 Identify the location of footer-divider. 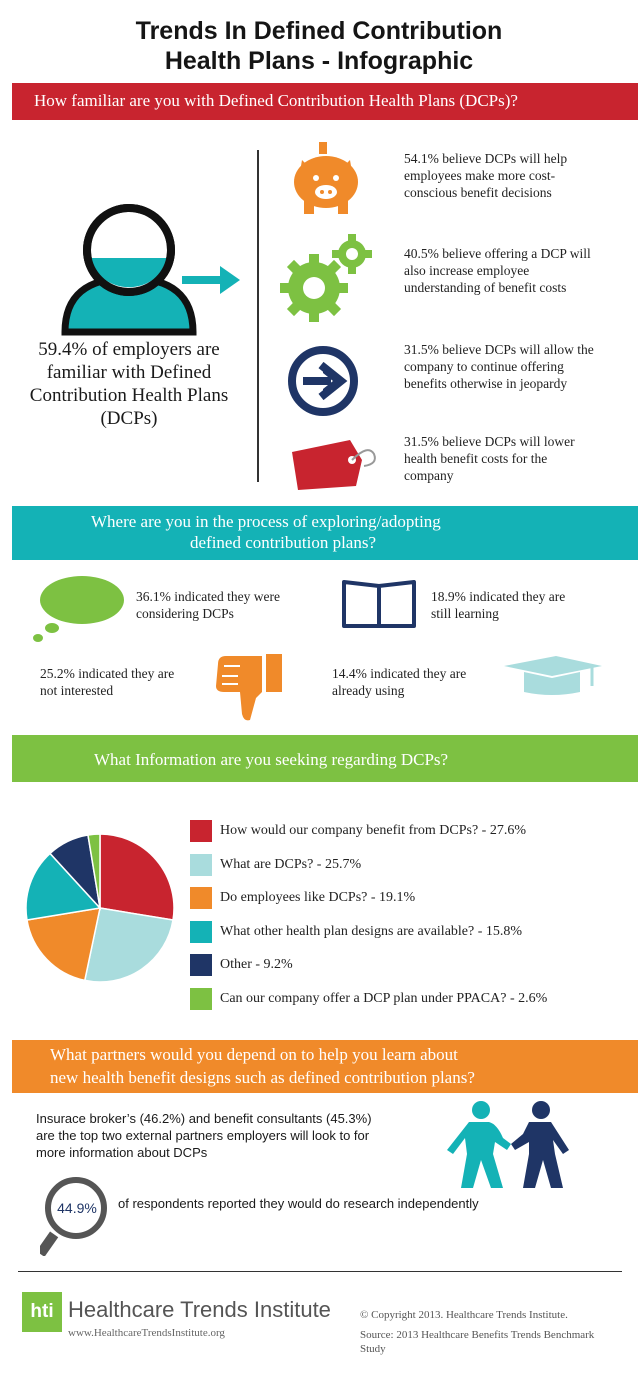
(320, 1271).